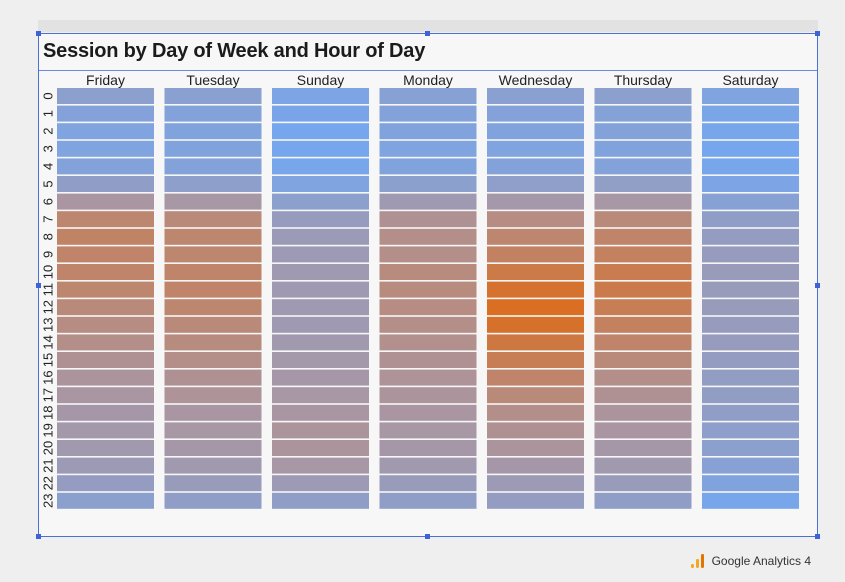 The width and height of the screenshot is (845, 582). I want to click on selection-handle-middle-left, so click(38, 285).